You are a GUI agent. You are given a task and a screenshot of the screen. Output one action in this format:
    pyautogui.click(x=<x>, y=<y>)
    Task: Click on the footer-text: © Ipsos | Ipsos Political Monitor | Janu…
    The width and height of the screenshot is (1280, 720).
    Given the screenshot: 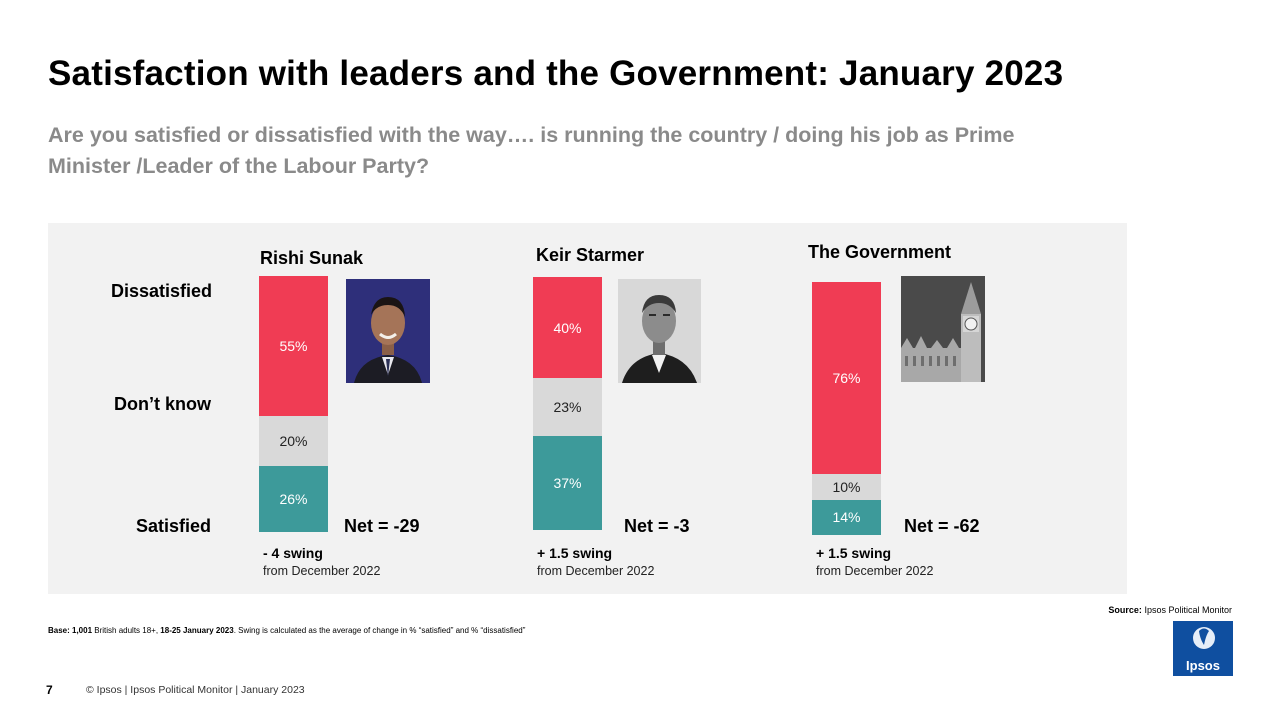 What is the action you would take?
    pyautogui.click(x=195, y=690)
    